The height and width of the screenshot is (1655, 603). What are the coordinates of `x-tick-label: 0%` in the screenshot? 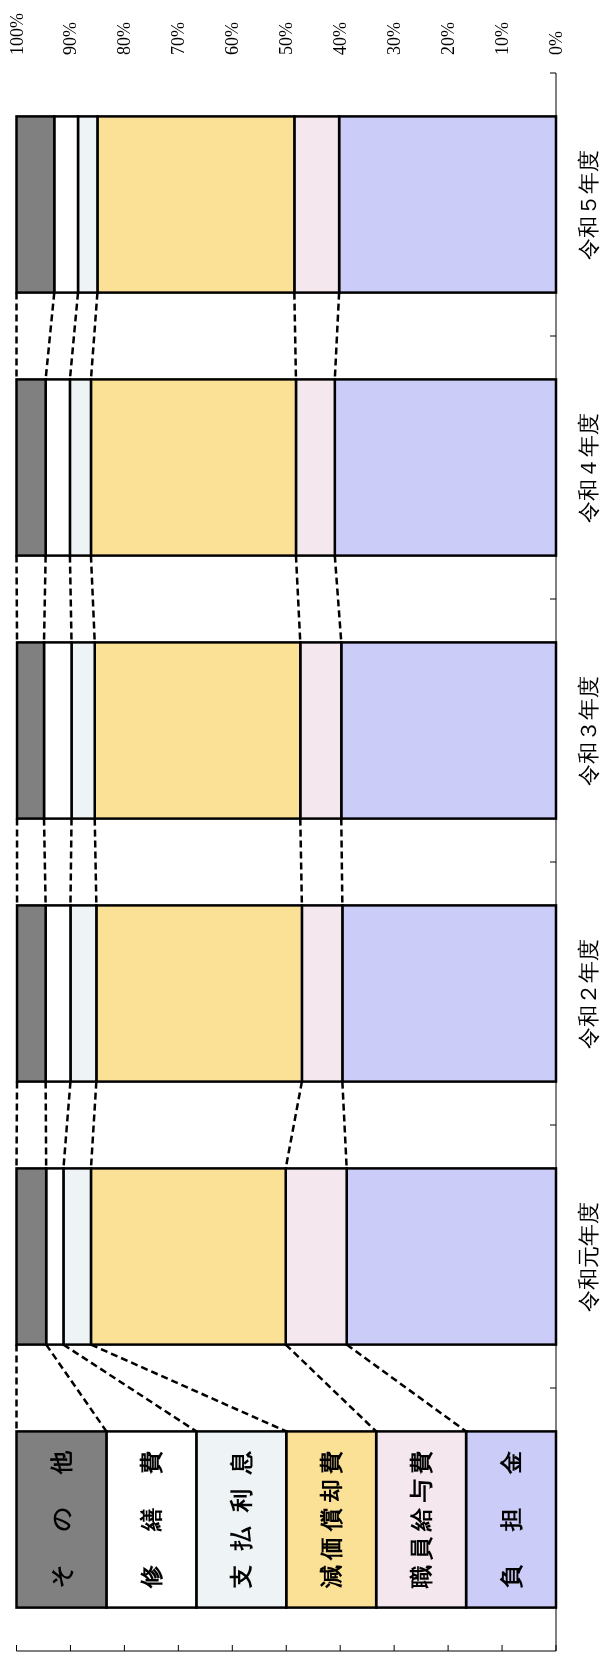 It's located at (556, 43).